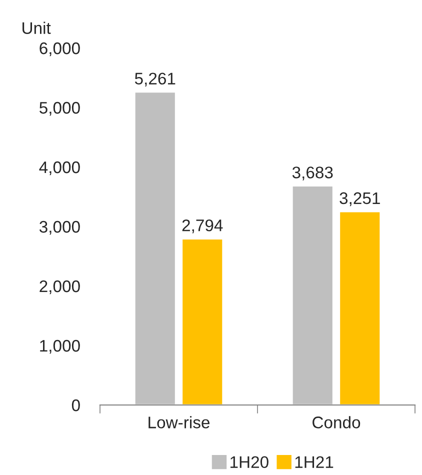 The height and width of the screenshot is (475, 422). What do you see at coordinates (60, 287) in the screenshot?
I see `y-tick-label: 2,000` at bounding box center [60, 287].